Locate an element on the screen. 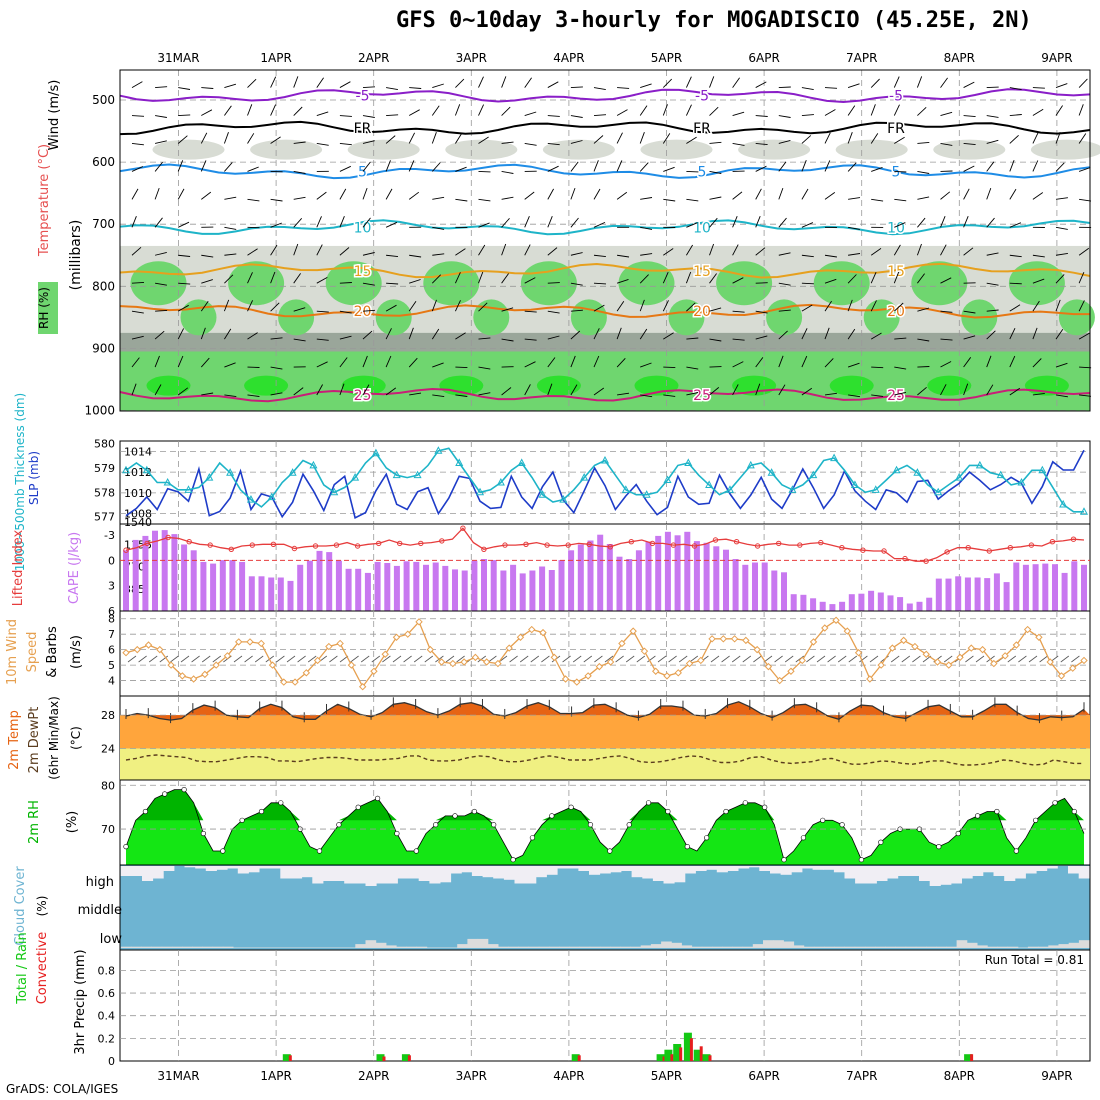 This screenshot has width=1100, height=1100. precip-total-bar is located at coordinates (380, 1057).